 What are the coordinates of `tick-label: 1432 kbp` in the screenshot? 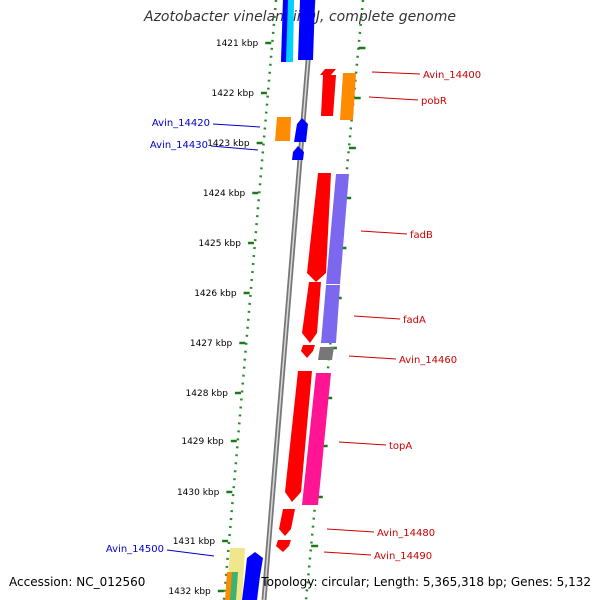 It's located at (189, 592).